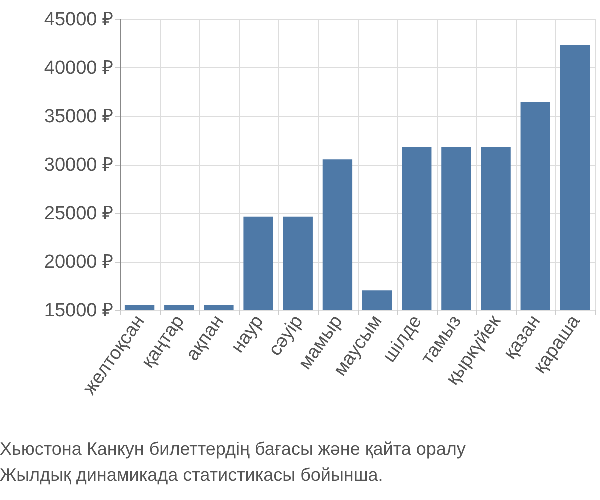  I want to click on text: Жылдық динамикада статистикасы бойынша., so click(192, 475).